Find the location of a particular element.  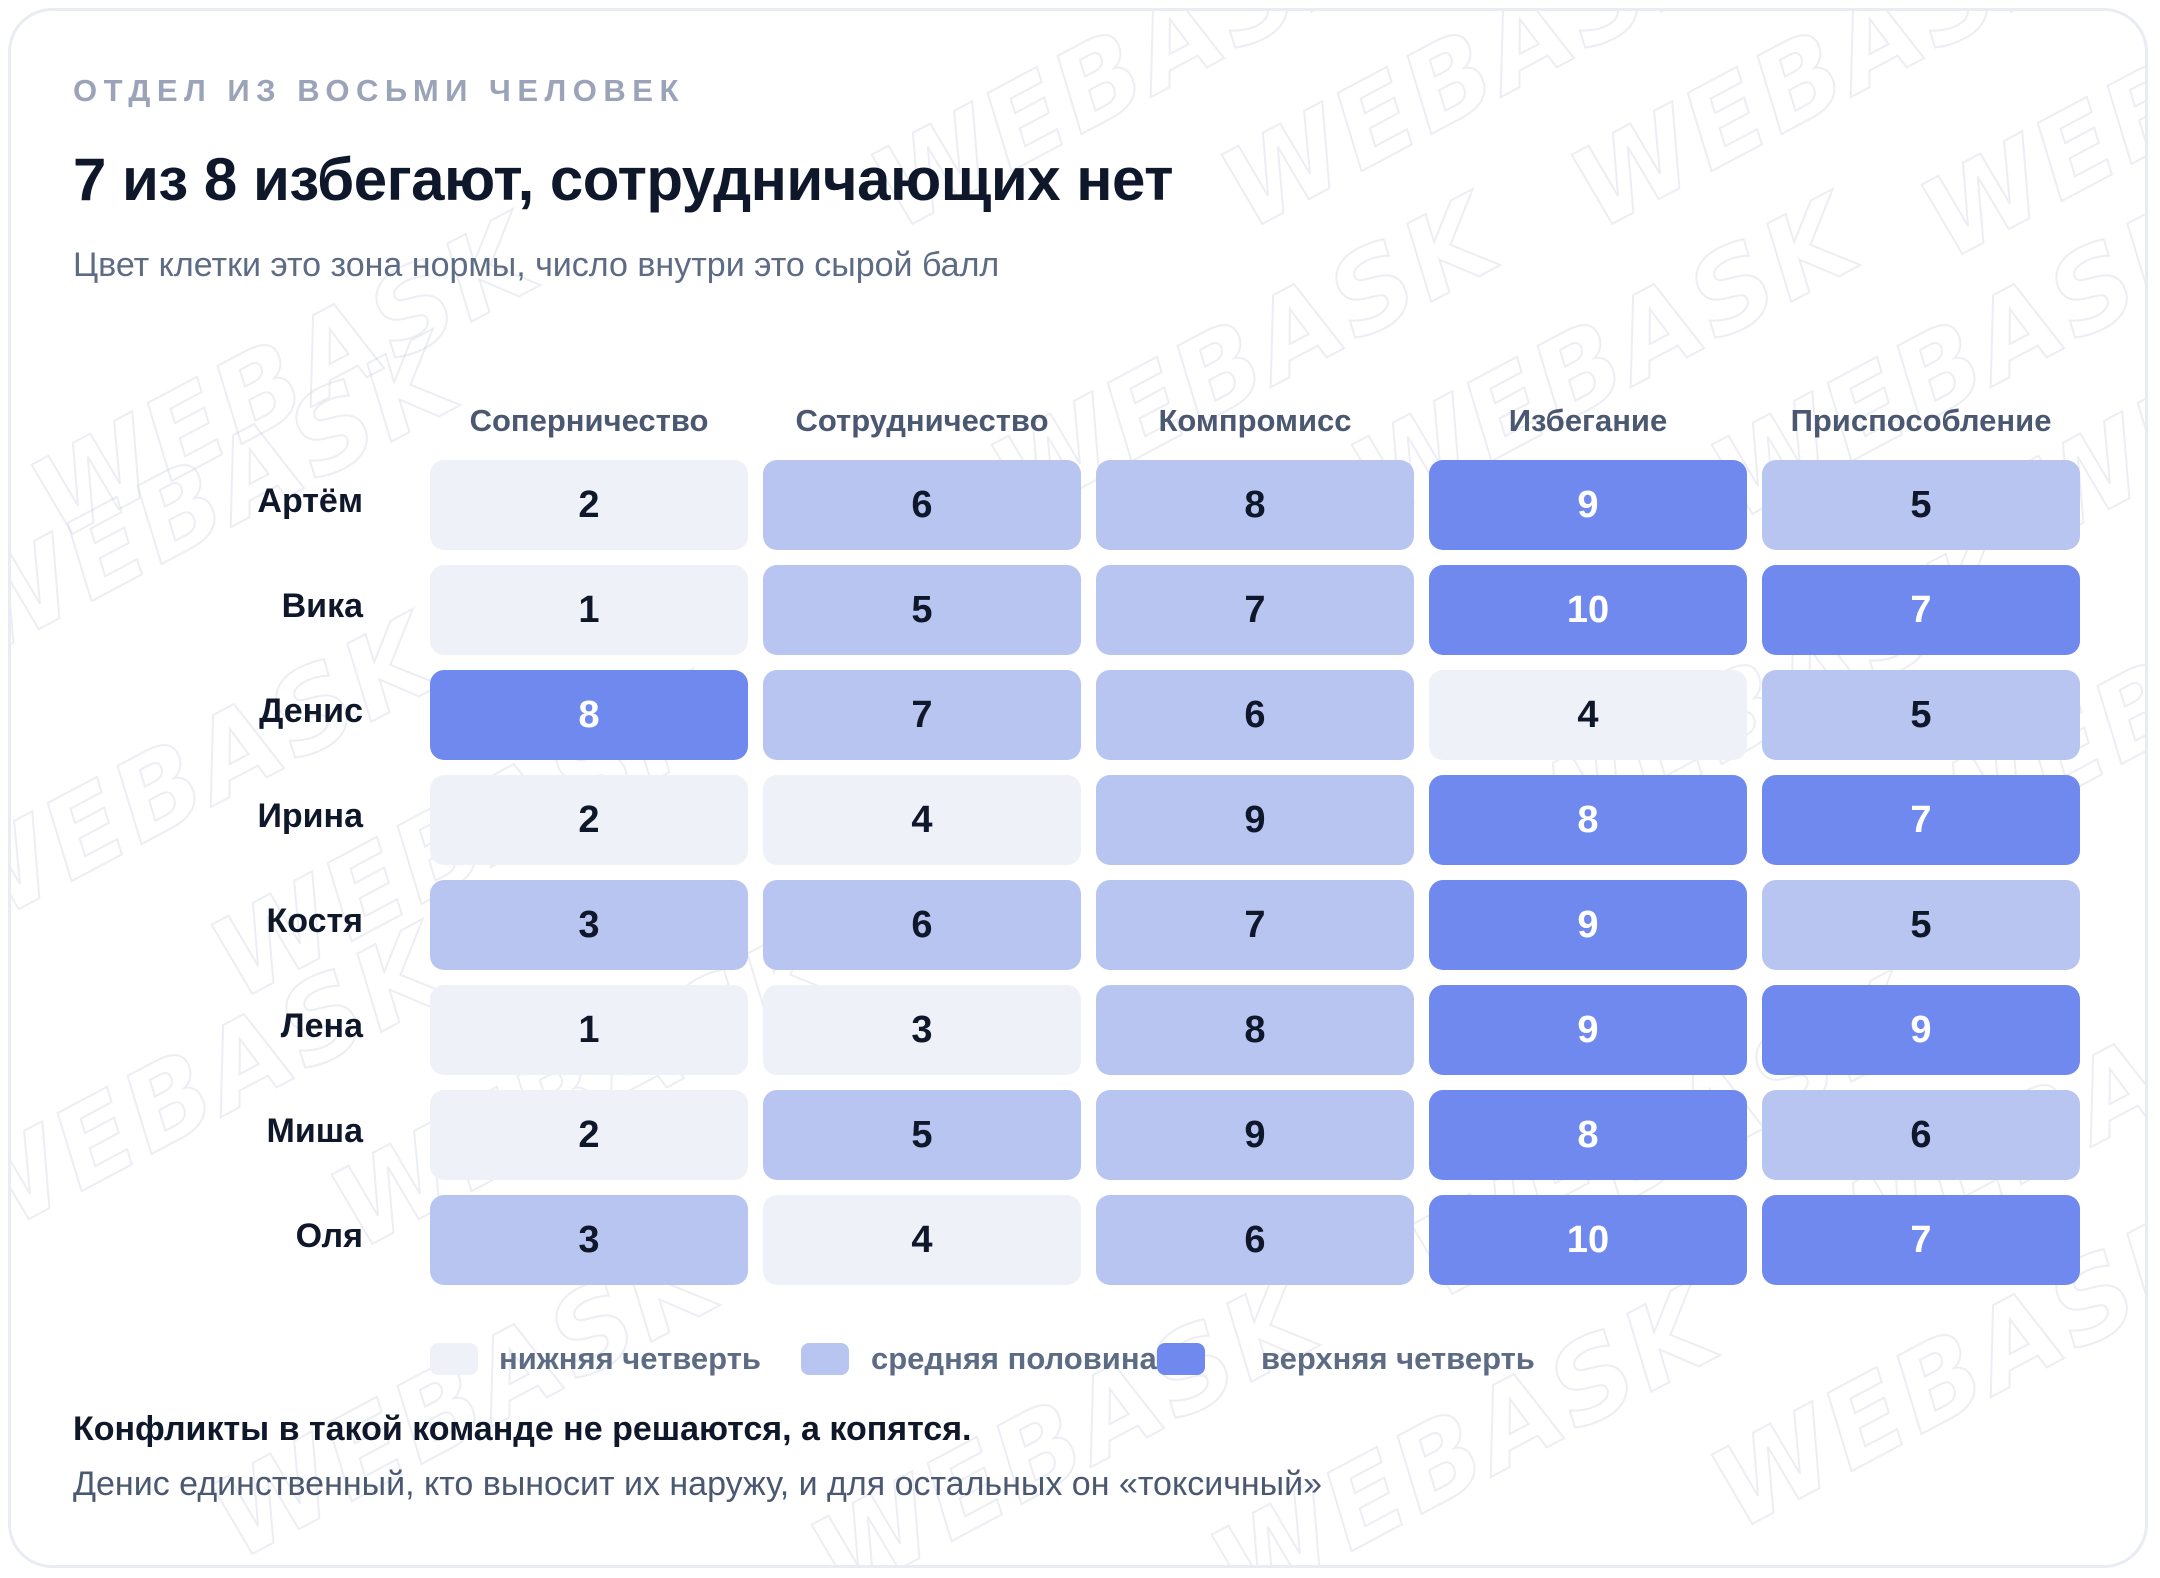

legend-swatch-mid is located at coordinates (825, 1359).